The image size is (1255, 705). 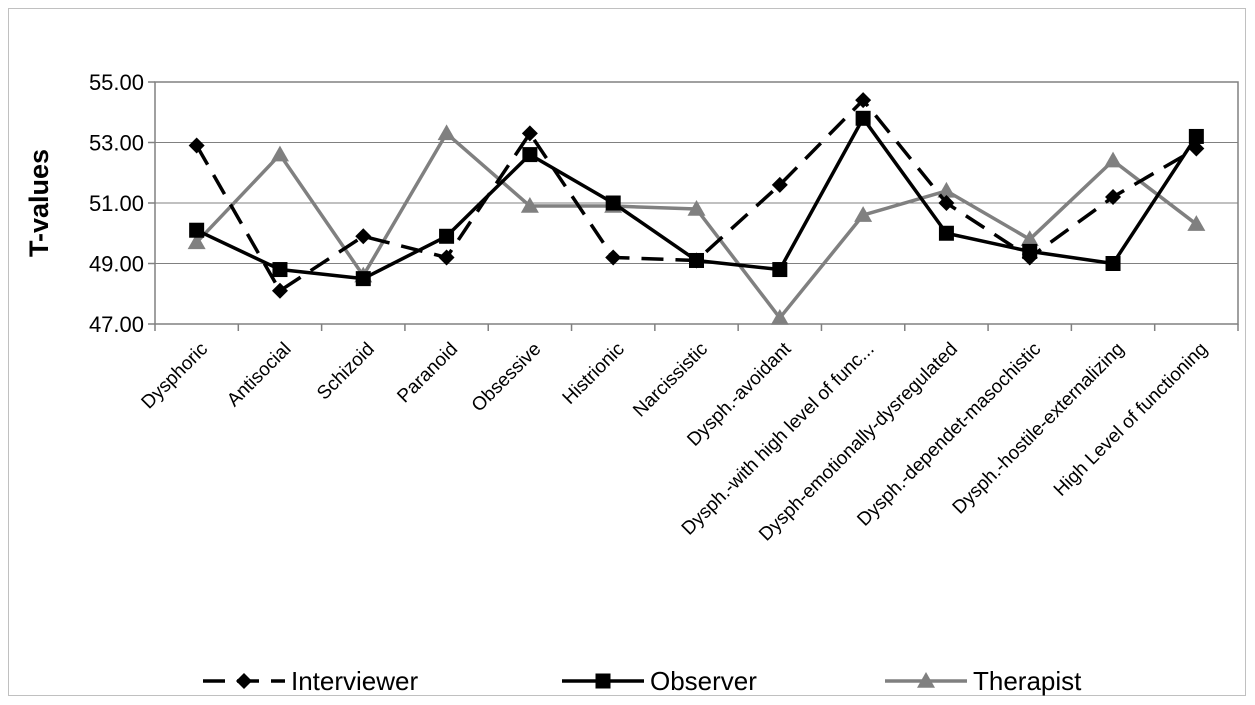 What do you see at coordinates (1039, 429) in the screenshot?
I see `x-category-label: Dysph.-hostile-externalizing` at bounding box center [1039, 429].